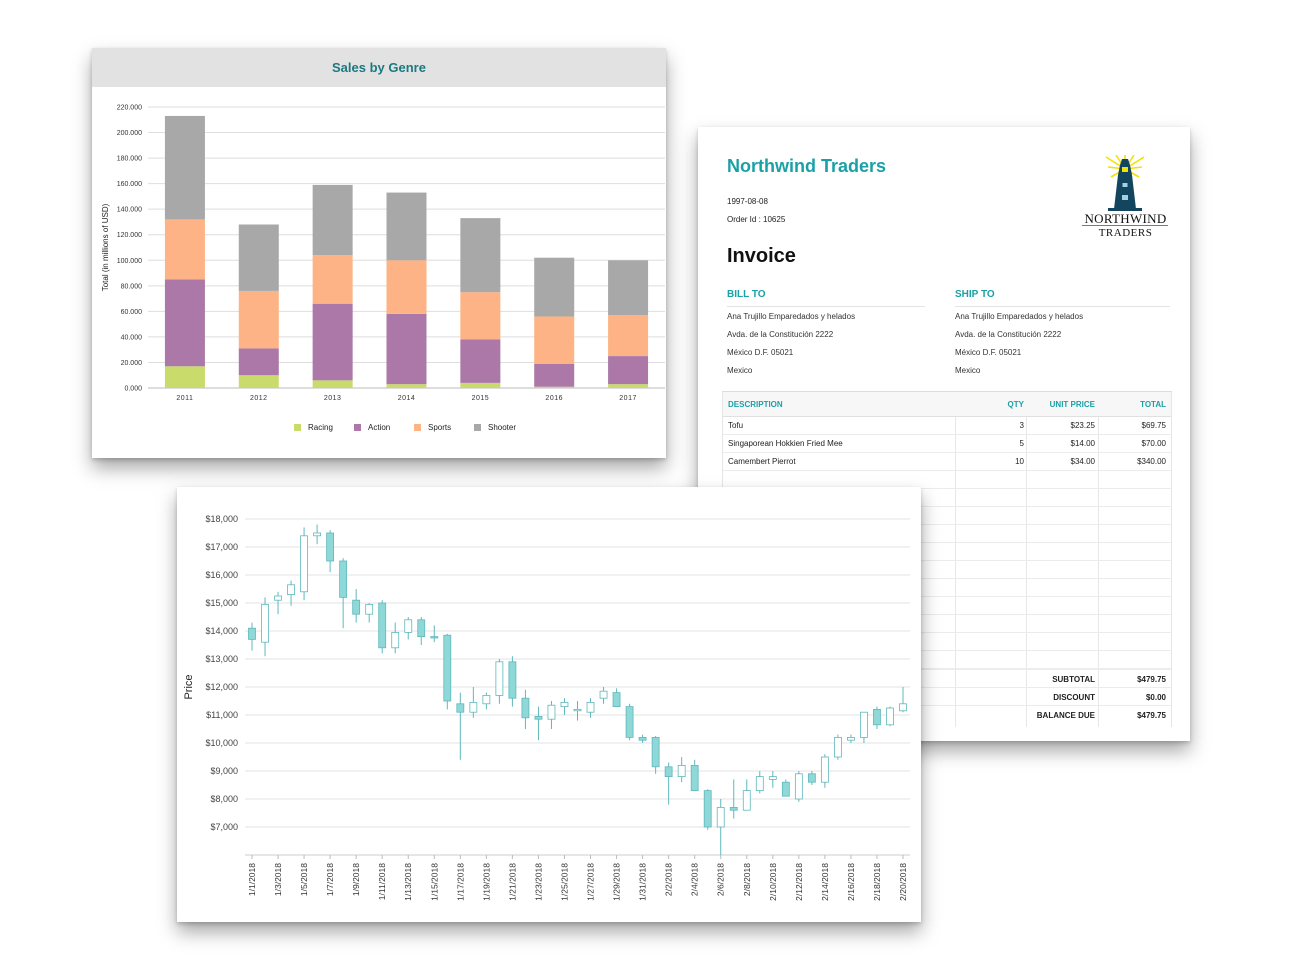  What do you see at coordinates (105, 247) in the screenshot?
I see `y-axis-title: Total (in millions of USD)` at bounding box center [105, 247].